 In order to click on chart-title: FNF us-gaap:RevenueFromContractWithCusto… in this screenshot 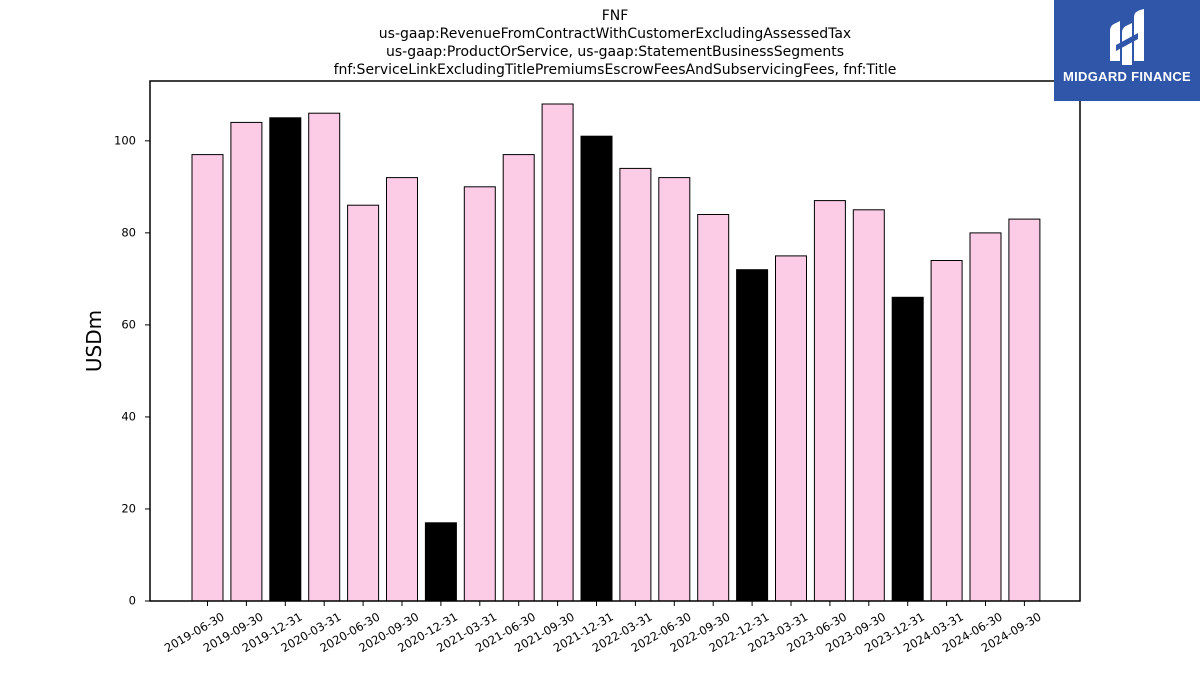, I will do `click(615, 43)`.